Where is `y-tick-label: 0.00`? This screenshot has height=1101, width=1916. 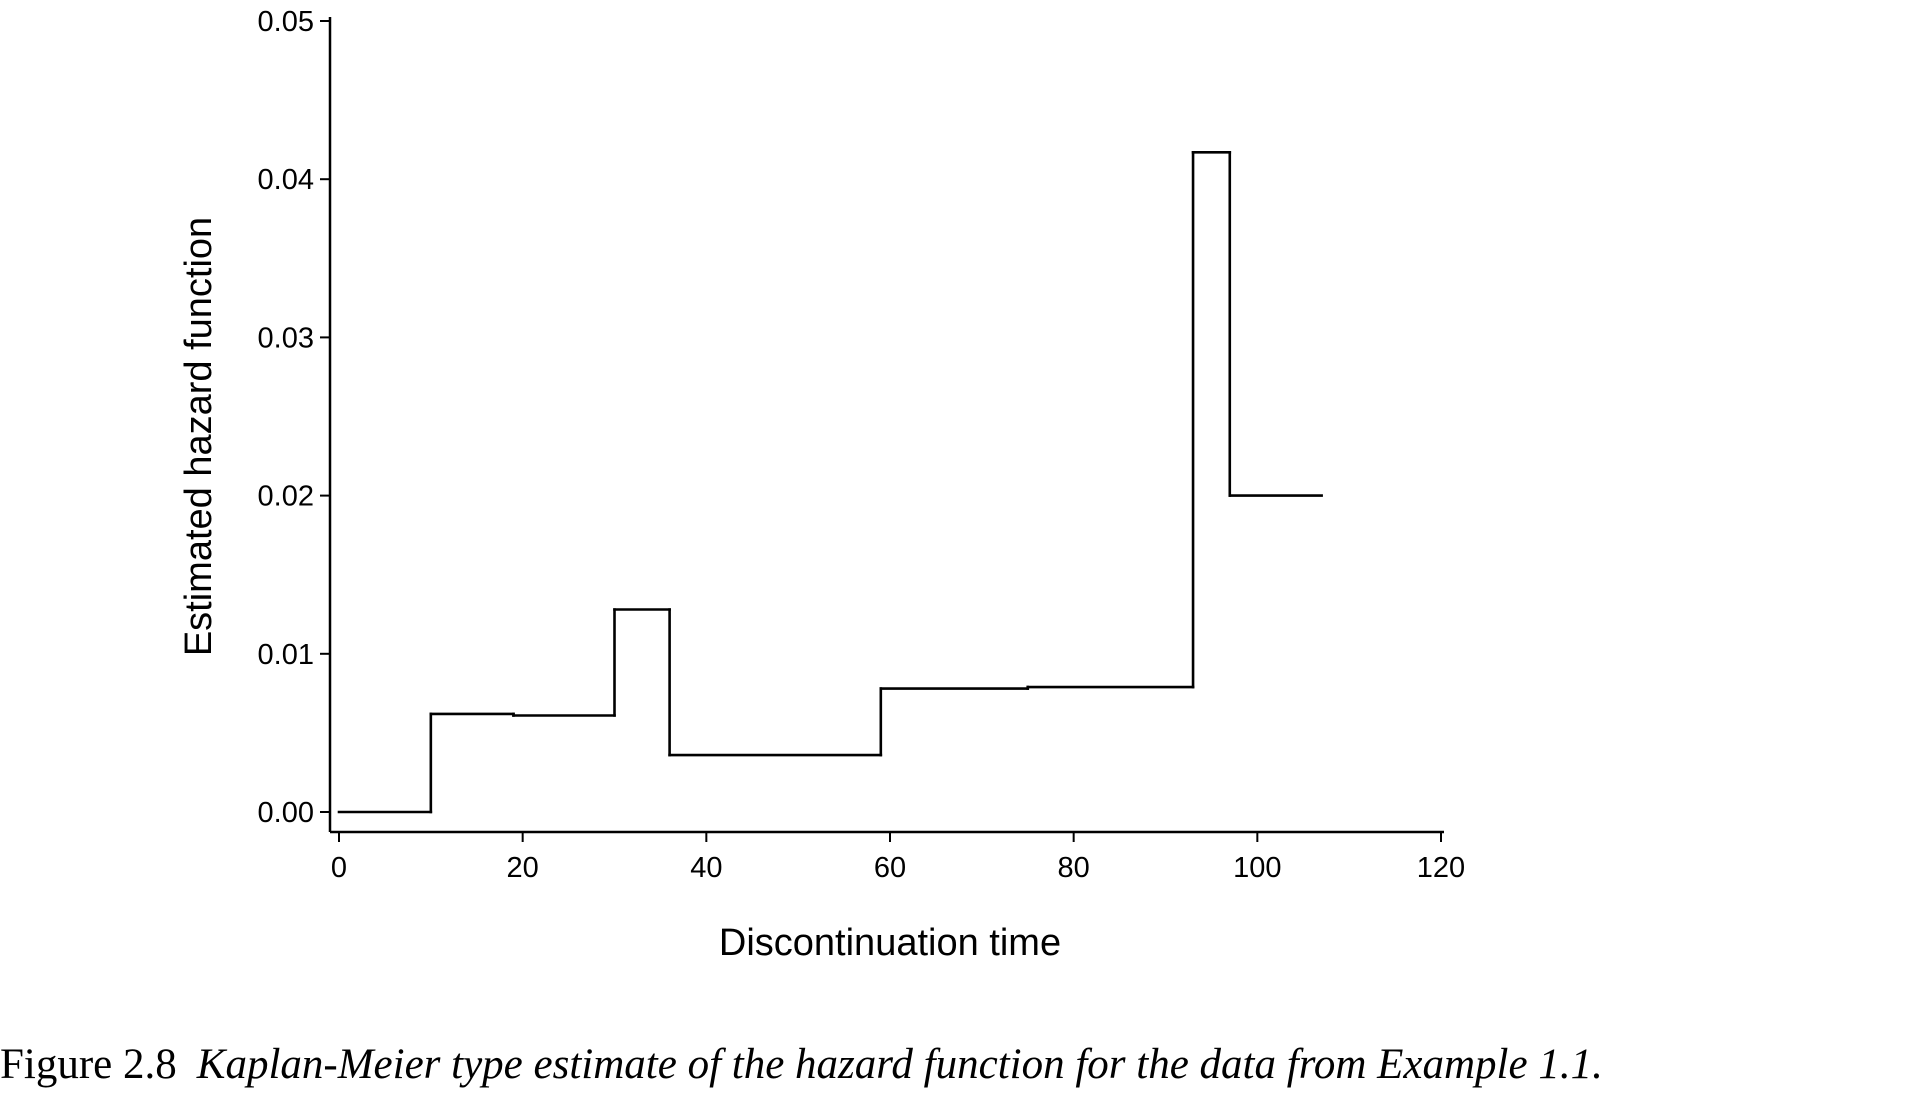
y-tick-label: 0.00 is located at coordinates (286, 813).